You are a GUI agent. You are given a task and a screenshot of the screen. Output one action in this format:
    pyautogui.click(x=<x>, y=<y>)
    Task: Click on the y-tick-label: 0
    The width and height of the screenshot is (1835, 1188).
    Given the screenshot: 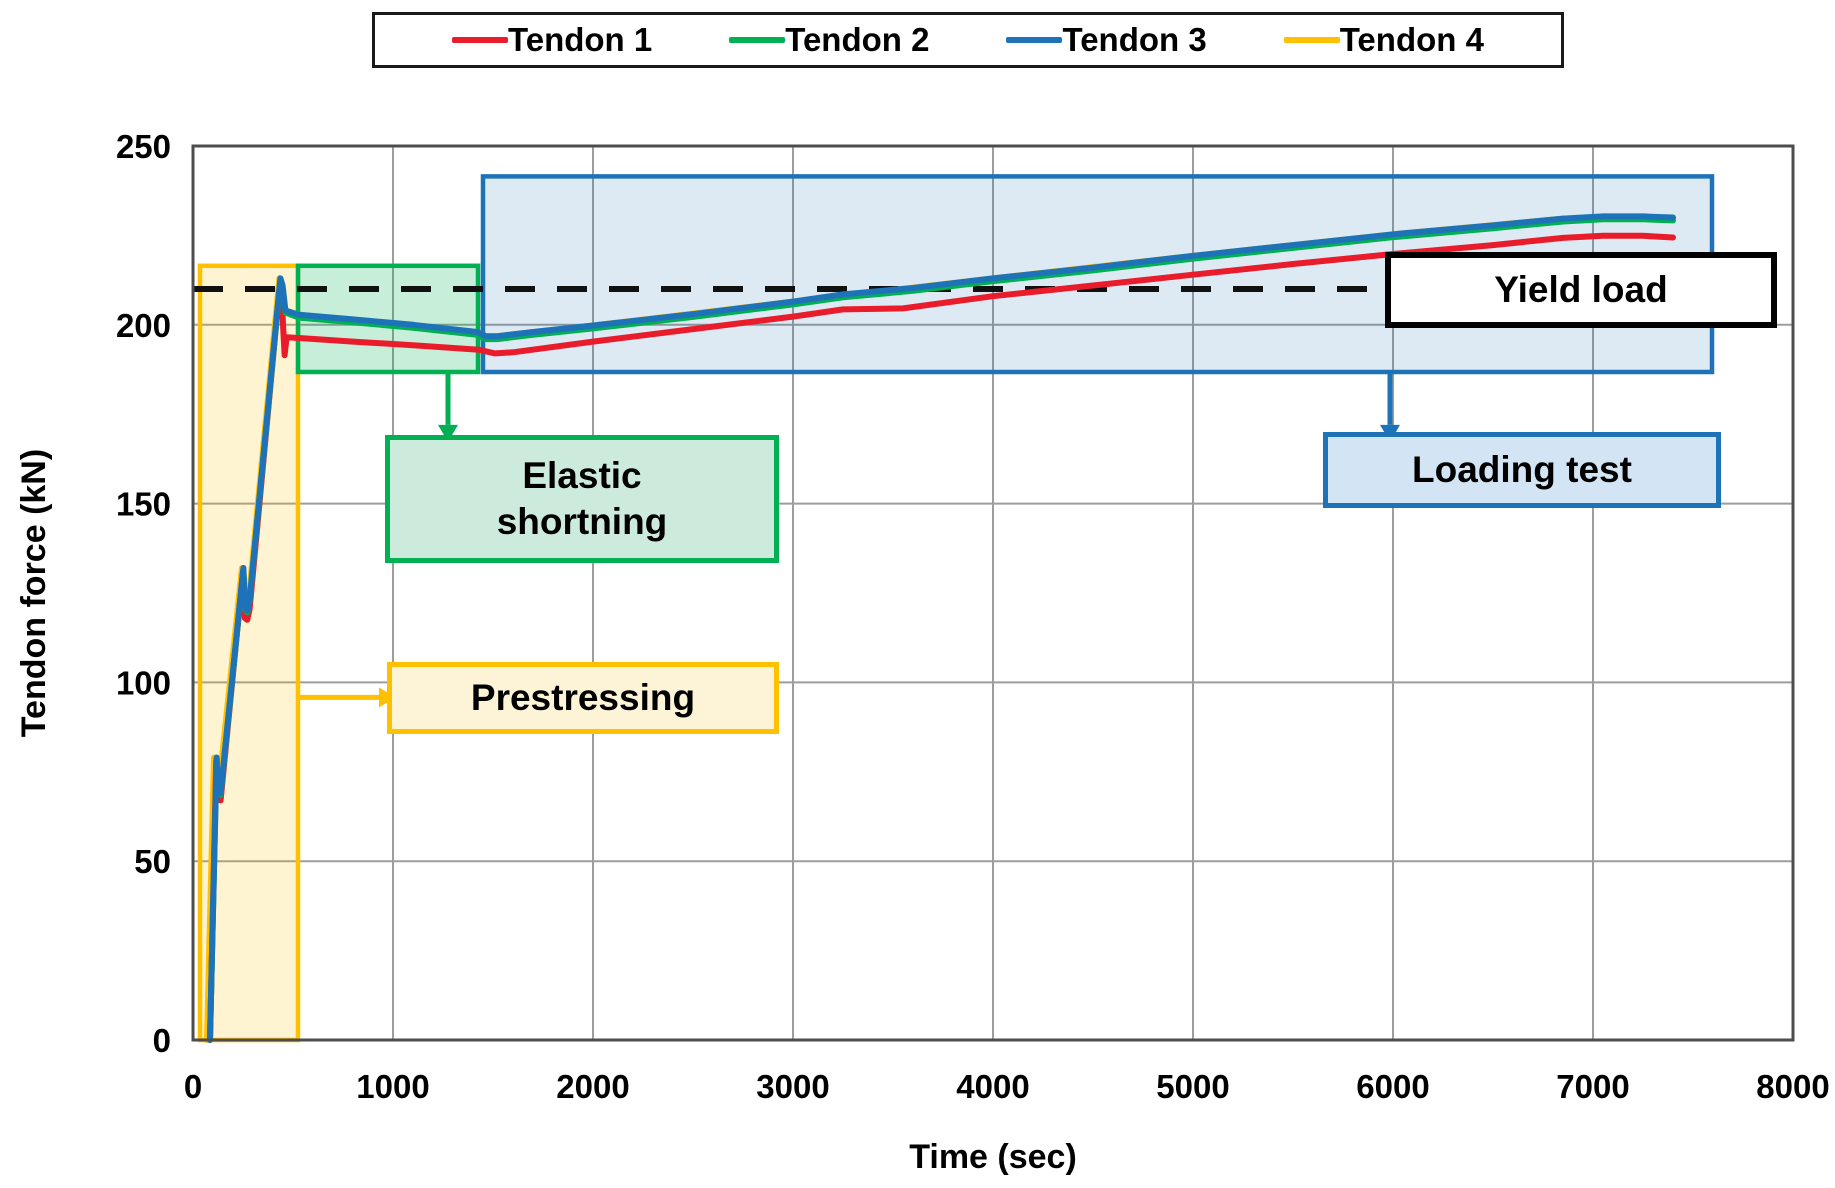 What is the action you would take?
    pyautogui.click(x=162, y=1040)
    